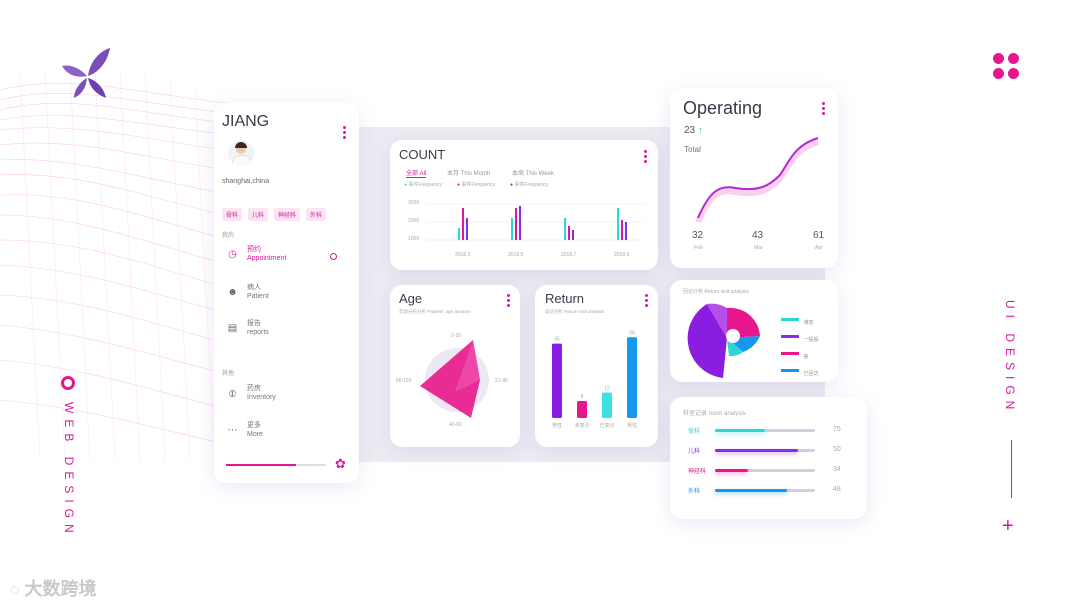 This screenshot has height=608, width=1080. Describe the element at coordinates (557, 340) in the screenshot. I see `return-bar-value: 35` at that location.